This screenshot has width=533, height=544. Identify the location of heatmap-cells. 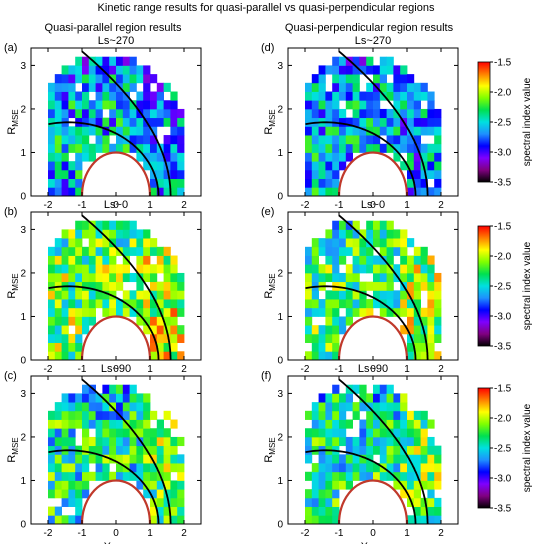
(116, 126).